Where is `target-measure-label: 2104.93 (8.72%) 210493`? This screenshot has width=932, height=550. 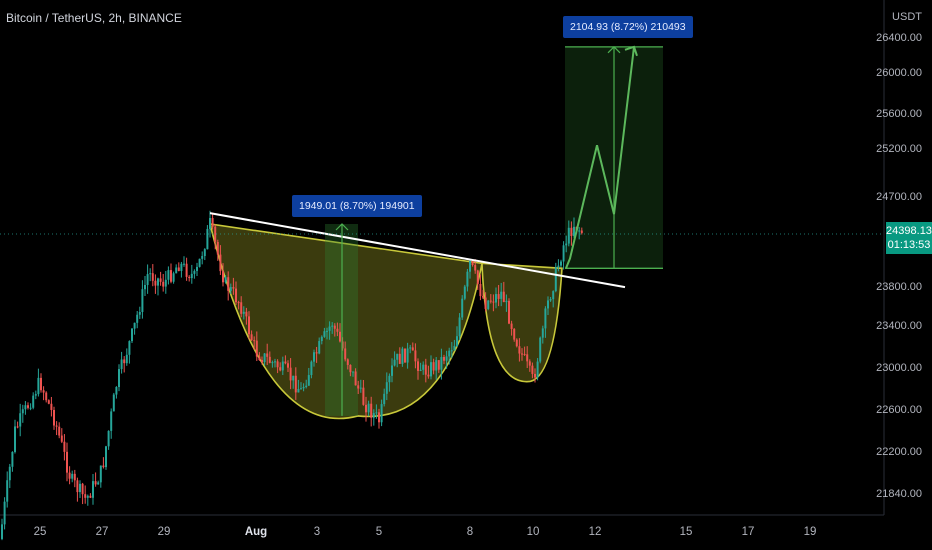 target-measure-label: 2104.93 (8.72%) 210493 is located at coordinates (628, 27).